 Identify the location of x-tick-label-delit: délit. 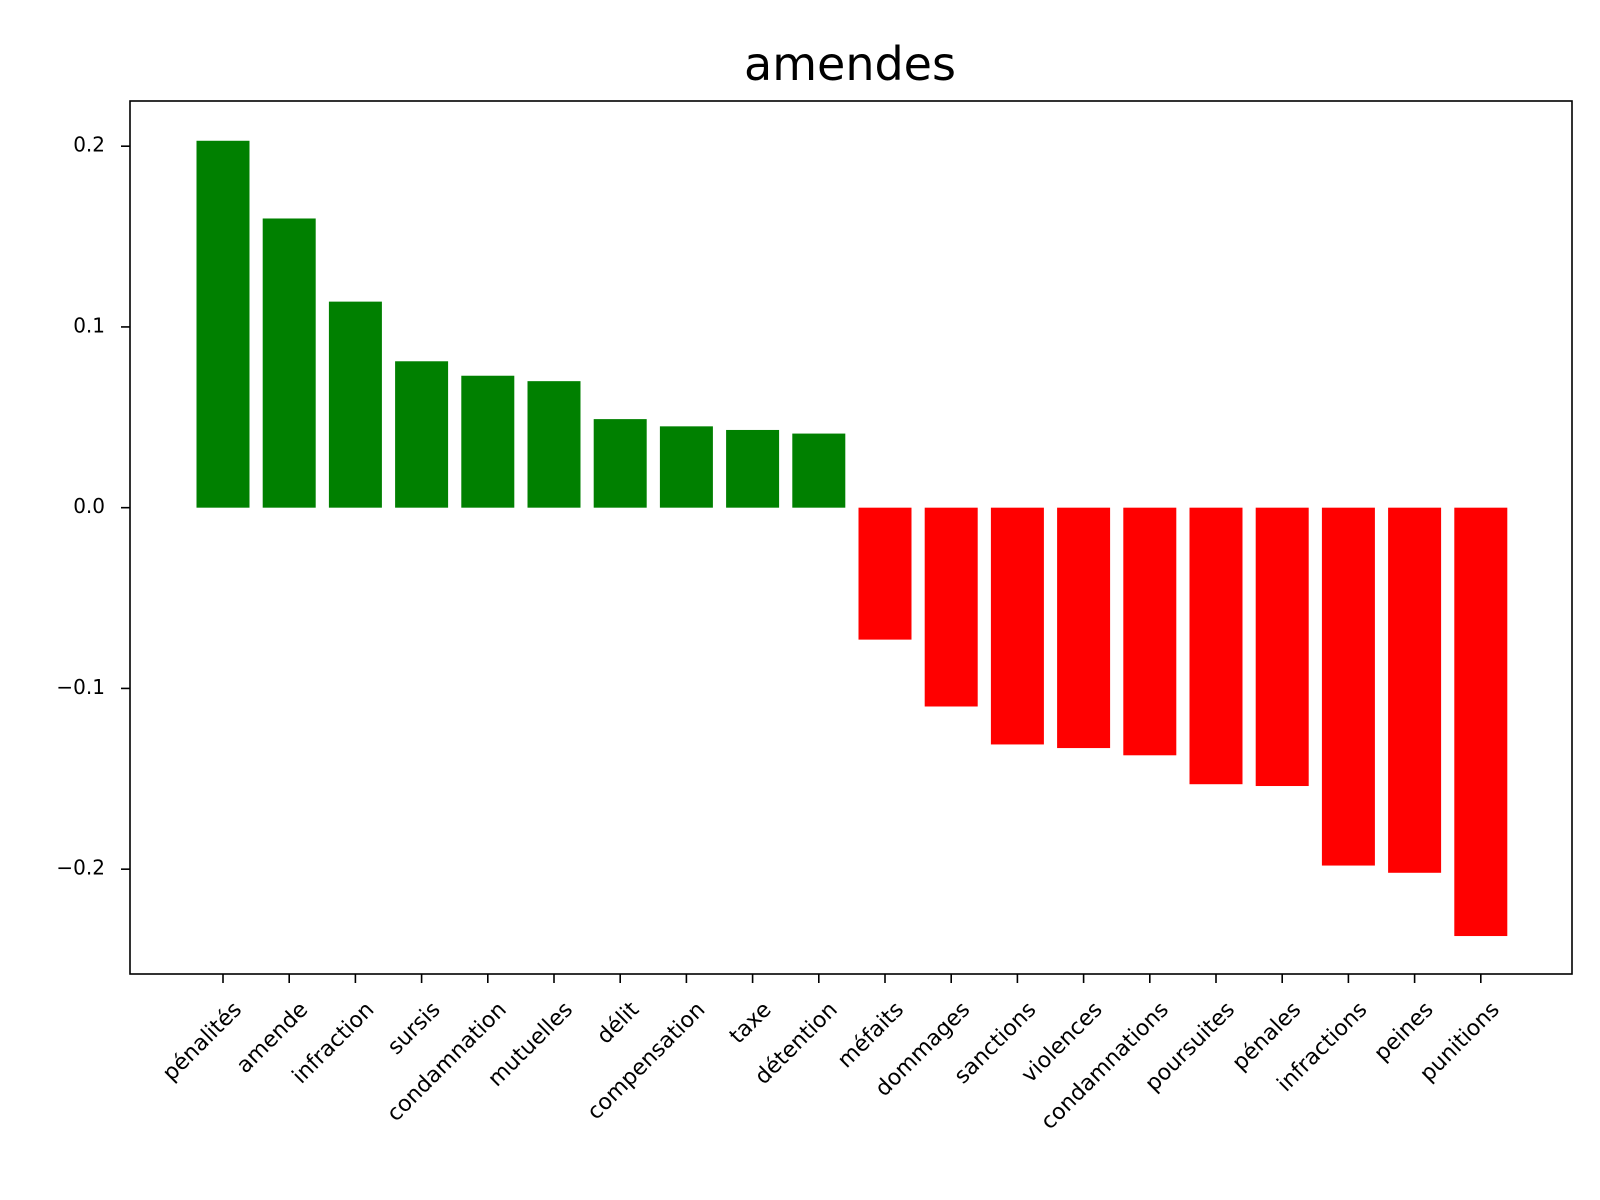
(618, 1023).